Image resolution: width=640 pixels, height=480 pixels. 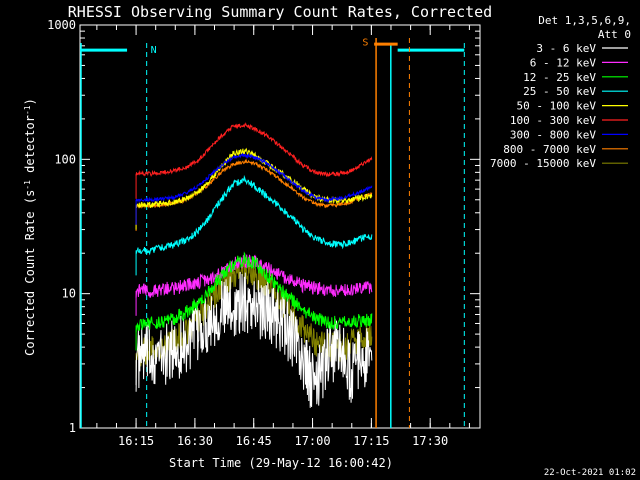 I want to click on annotation-N: N, so click(x=154, y=50).